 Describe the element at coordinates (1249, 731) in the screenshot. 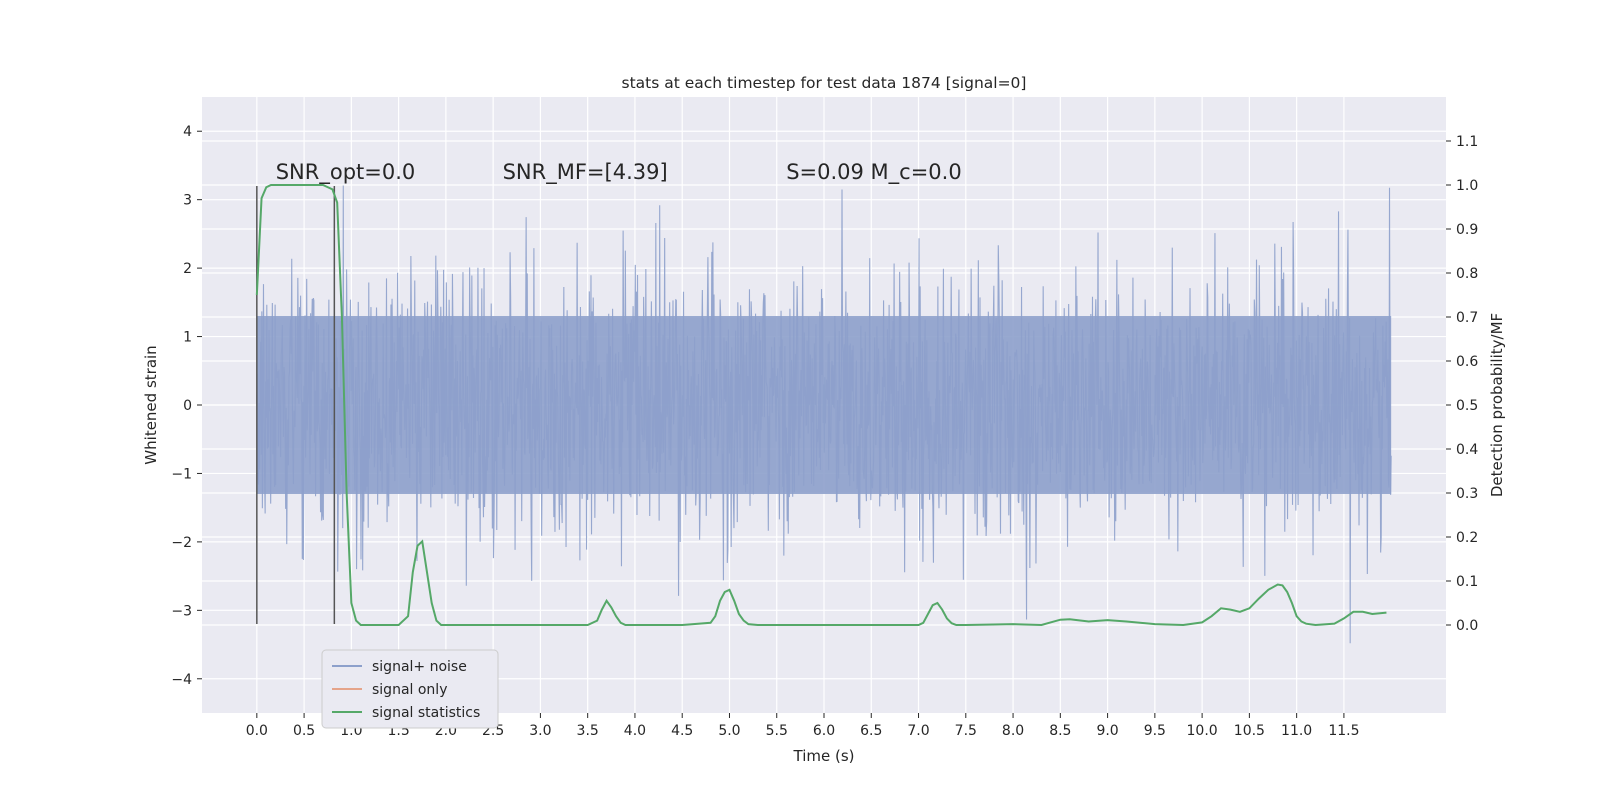

I see `x-tick-label: 10.5` at that location.